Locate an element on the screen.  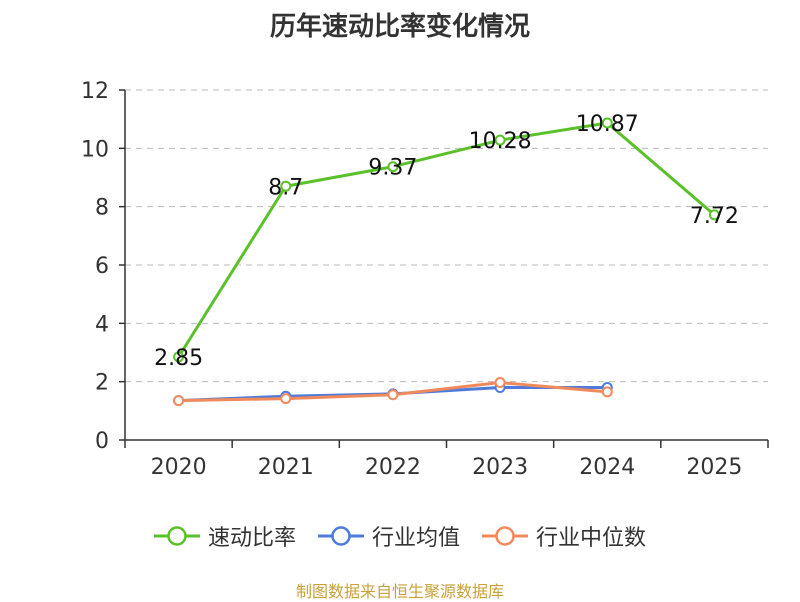
legend-item-1: 行业均值 is located at coordinates (388, 536).